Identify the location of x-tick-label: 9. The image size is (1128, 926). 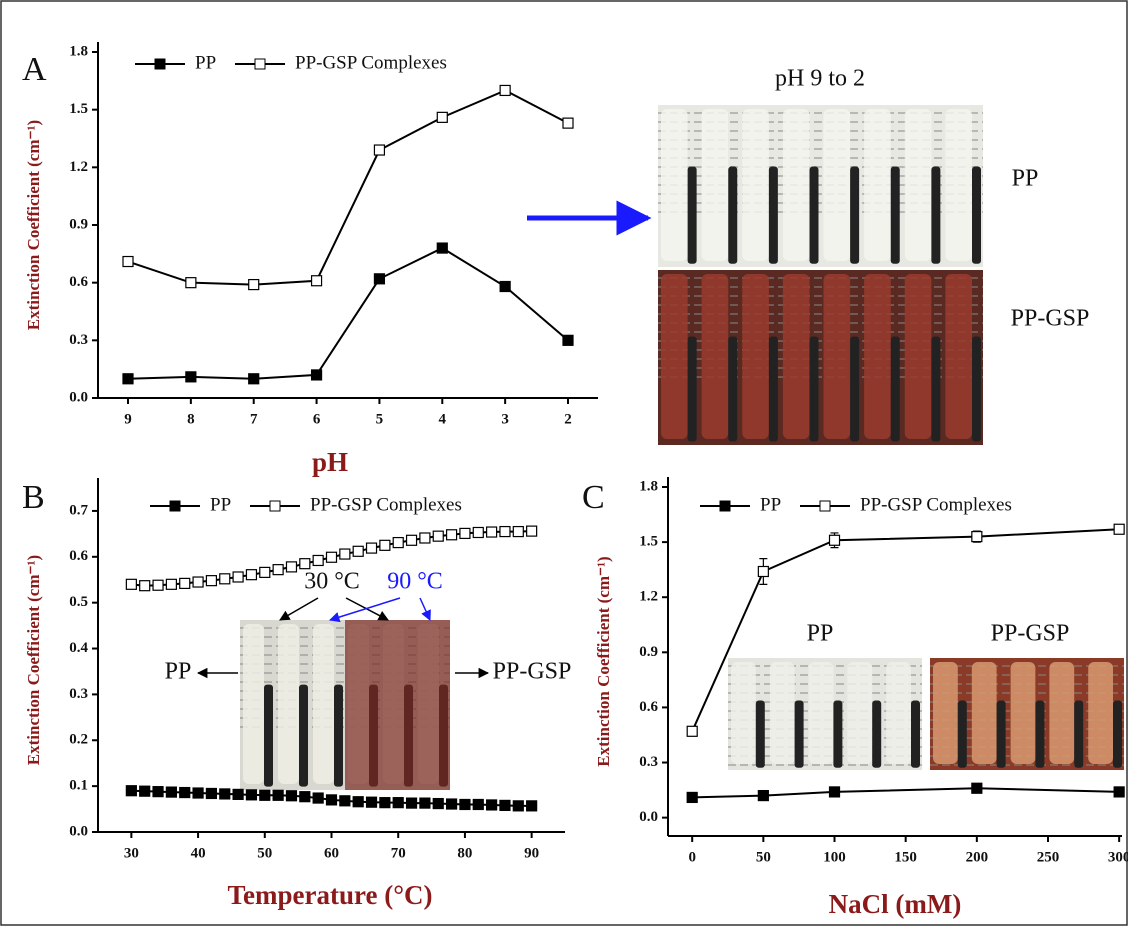
(128, 419).